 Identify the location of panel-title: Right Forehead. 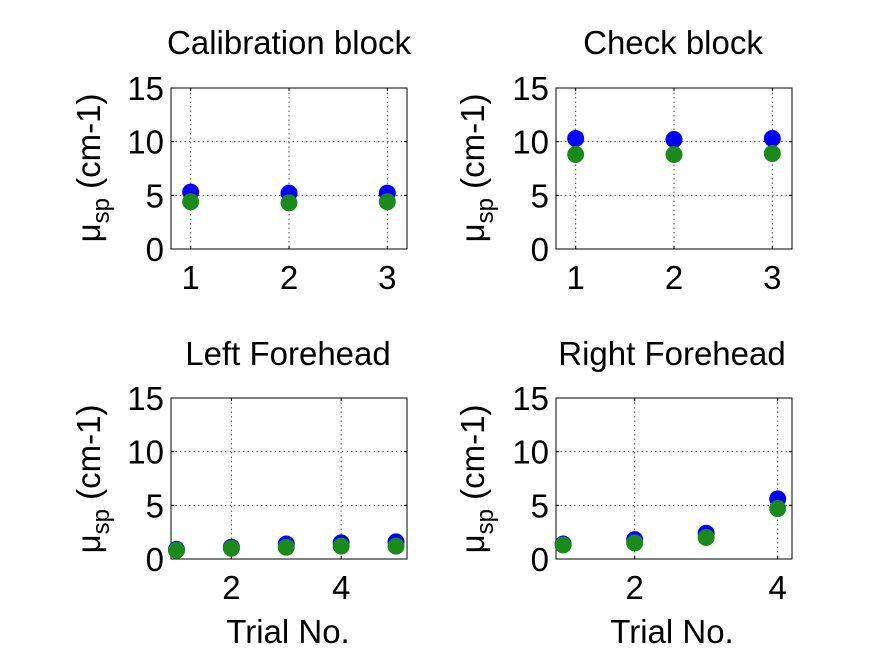
(671, 353).